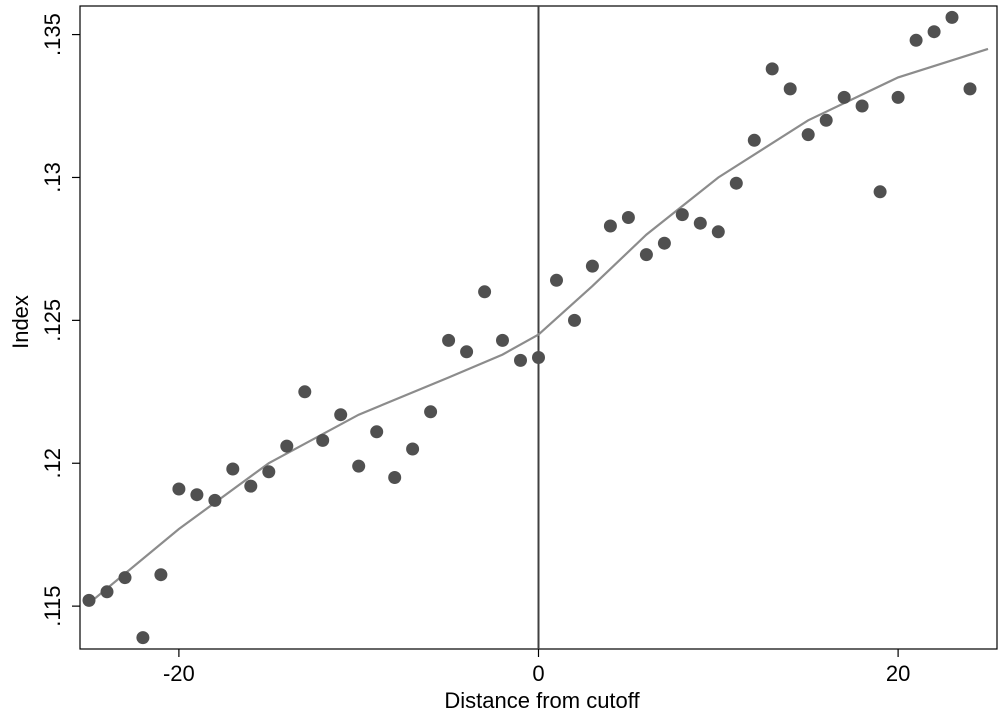 The height and width of the screenshot is (717, 1000). Describe the element at coordinates (898, 673) in the screenshot. I see `x-tick-label: 20` at that location.